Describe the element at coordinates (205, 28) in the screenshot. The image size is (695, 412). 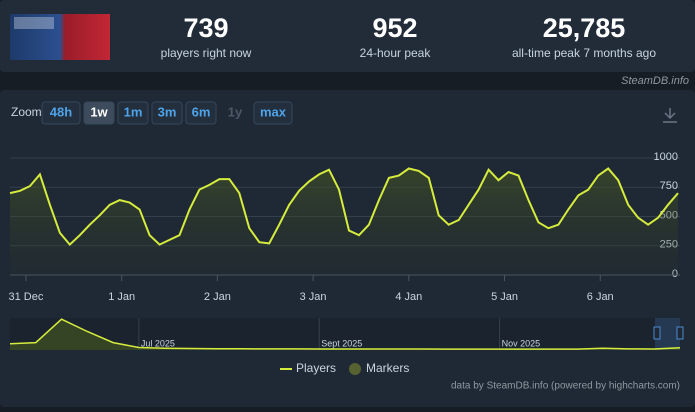
I see `stat-value: 739` at that location.